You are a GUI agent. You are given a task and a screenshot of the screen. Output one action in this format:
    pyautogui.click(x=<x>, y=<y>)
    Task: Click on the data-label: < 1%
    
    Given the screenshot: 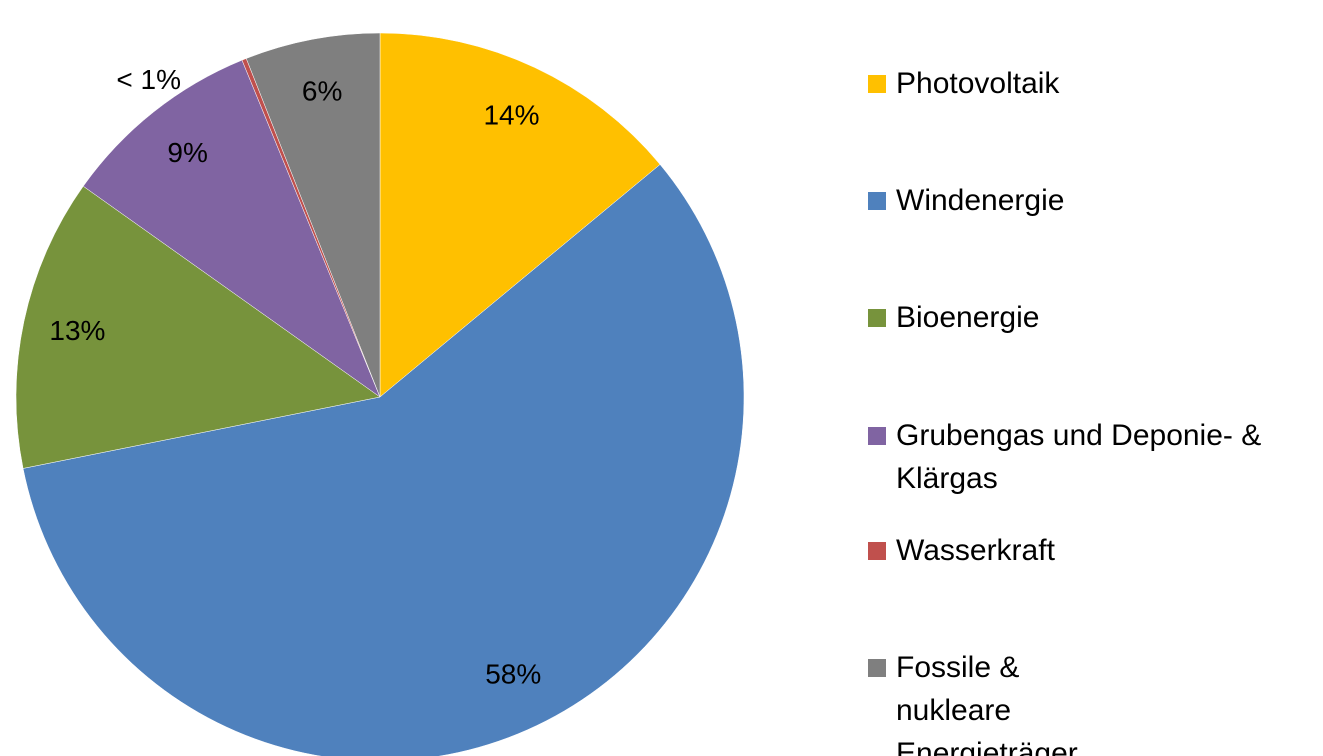 What is the action you would take?
    pyautogui.click(x=148, y=79)
    